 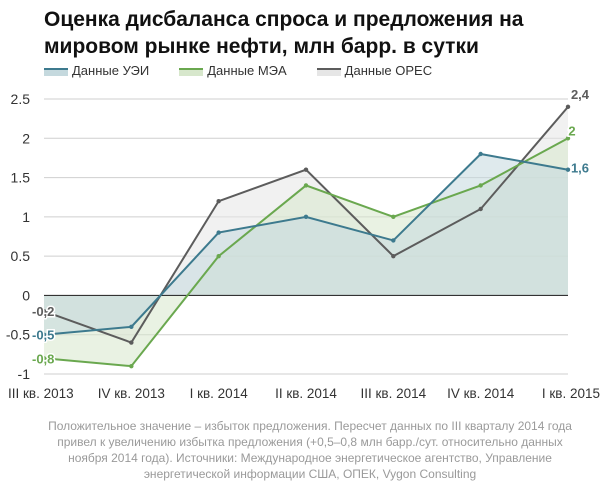 What do you see at coordinates (56, 71) in the screenshot?
I see `legend-swatch-eia` at bounding box center [56, 71].